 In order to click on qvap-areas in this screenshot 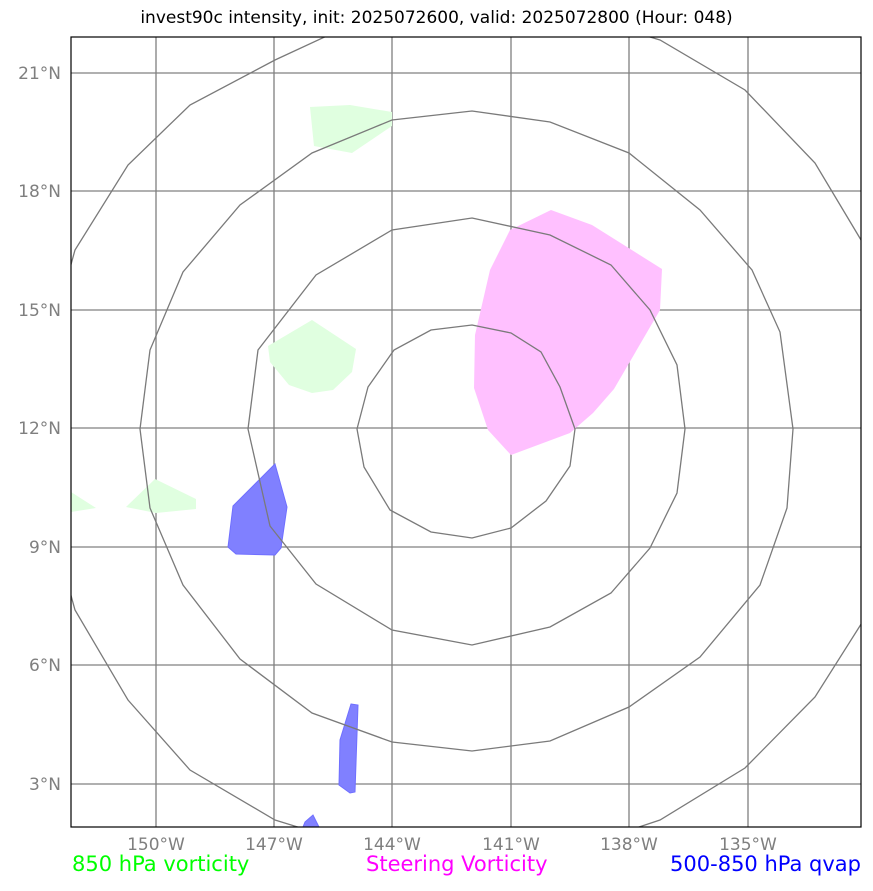, I will do `click(293, 645)`.